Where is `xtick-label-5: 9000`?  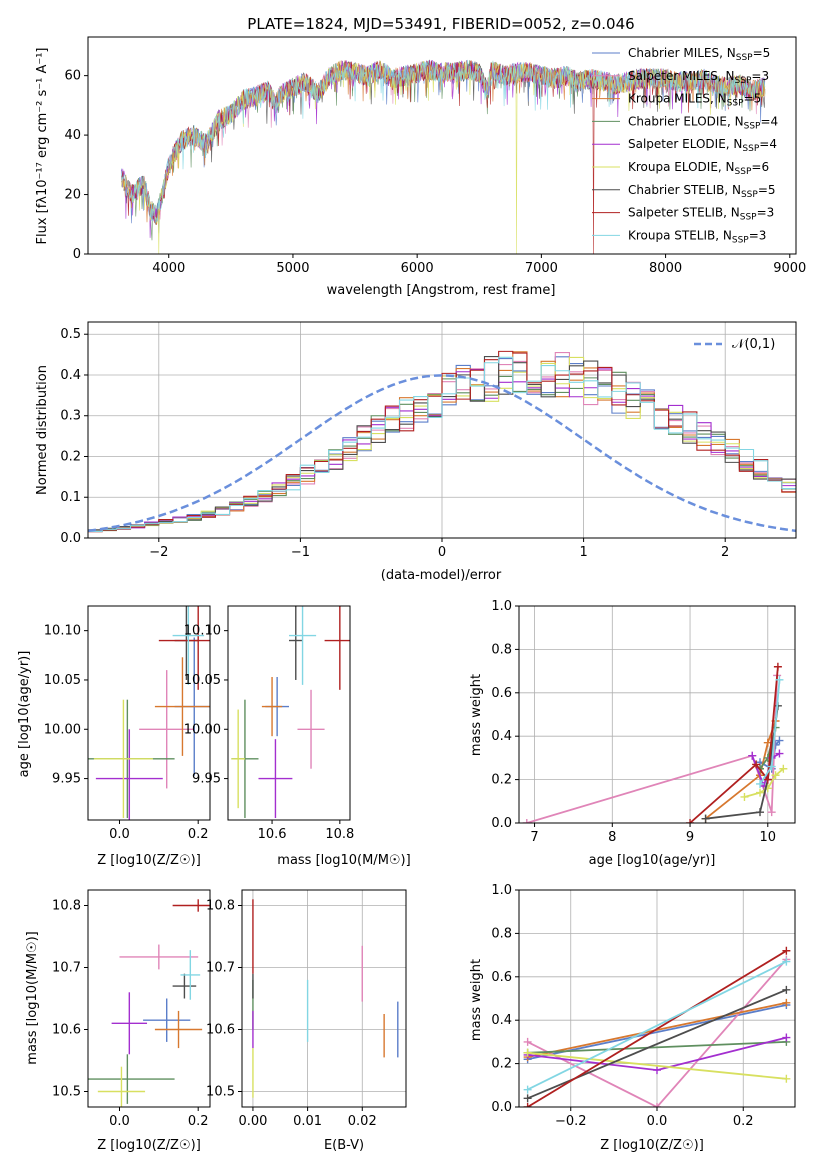
xtick-label-5: 9000 is located at coordinates (789, 268).